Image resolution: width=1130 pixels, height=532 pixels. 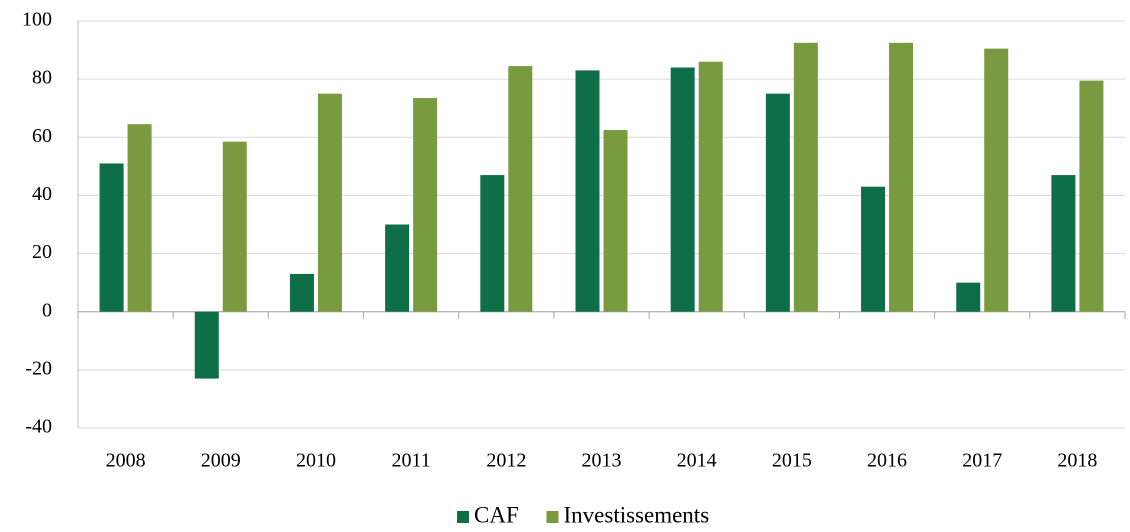 What do you see at coordinates (411, 461) in the screenshot?
I see `x-tick-label: 2011` at bounding box center [411, 461].